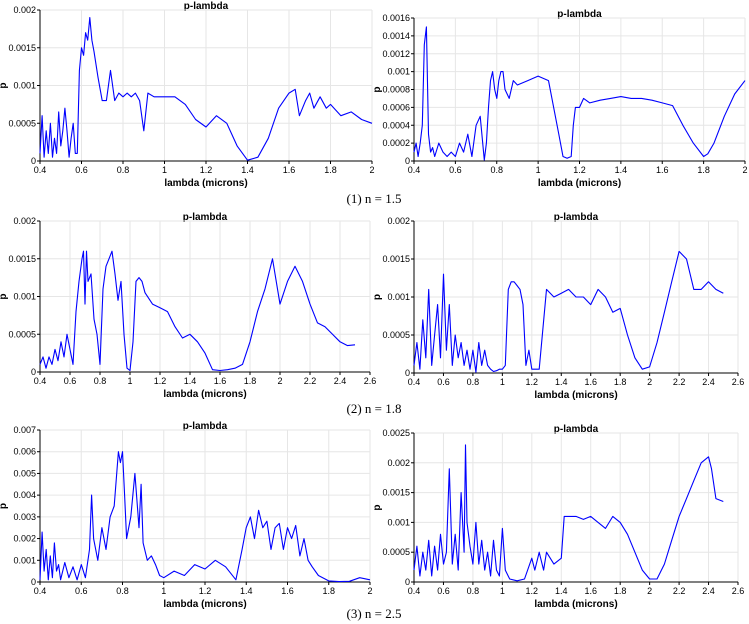  Describe the element at coordinates (396, 54) in the screenshot. I see `y-tick-label: 0.0012` at that location.